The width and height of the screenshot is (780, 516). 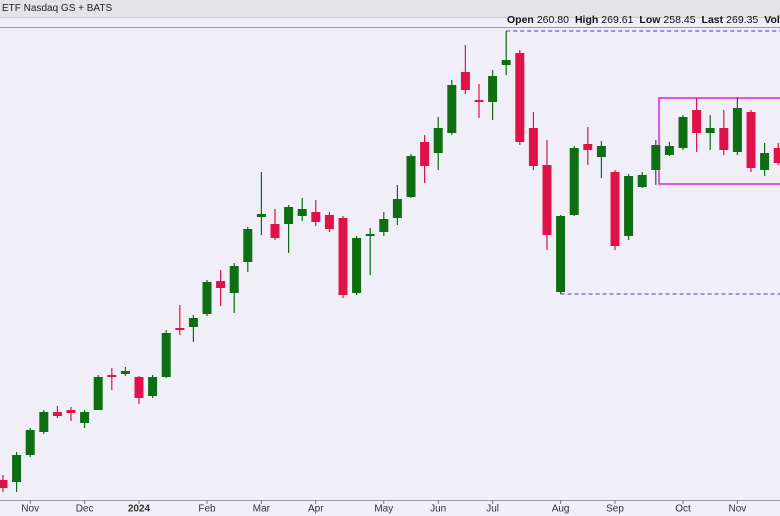 What do you see at coordinates (492, 509) in the screenshot?
I see `x-tick-label: Jul` at bounding box center [492, 509].